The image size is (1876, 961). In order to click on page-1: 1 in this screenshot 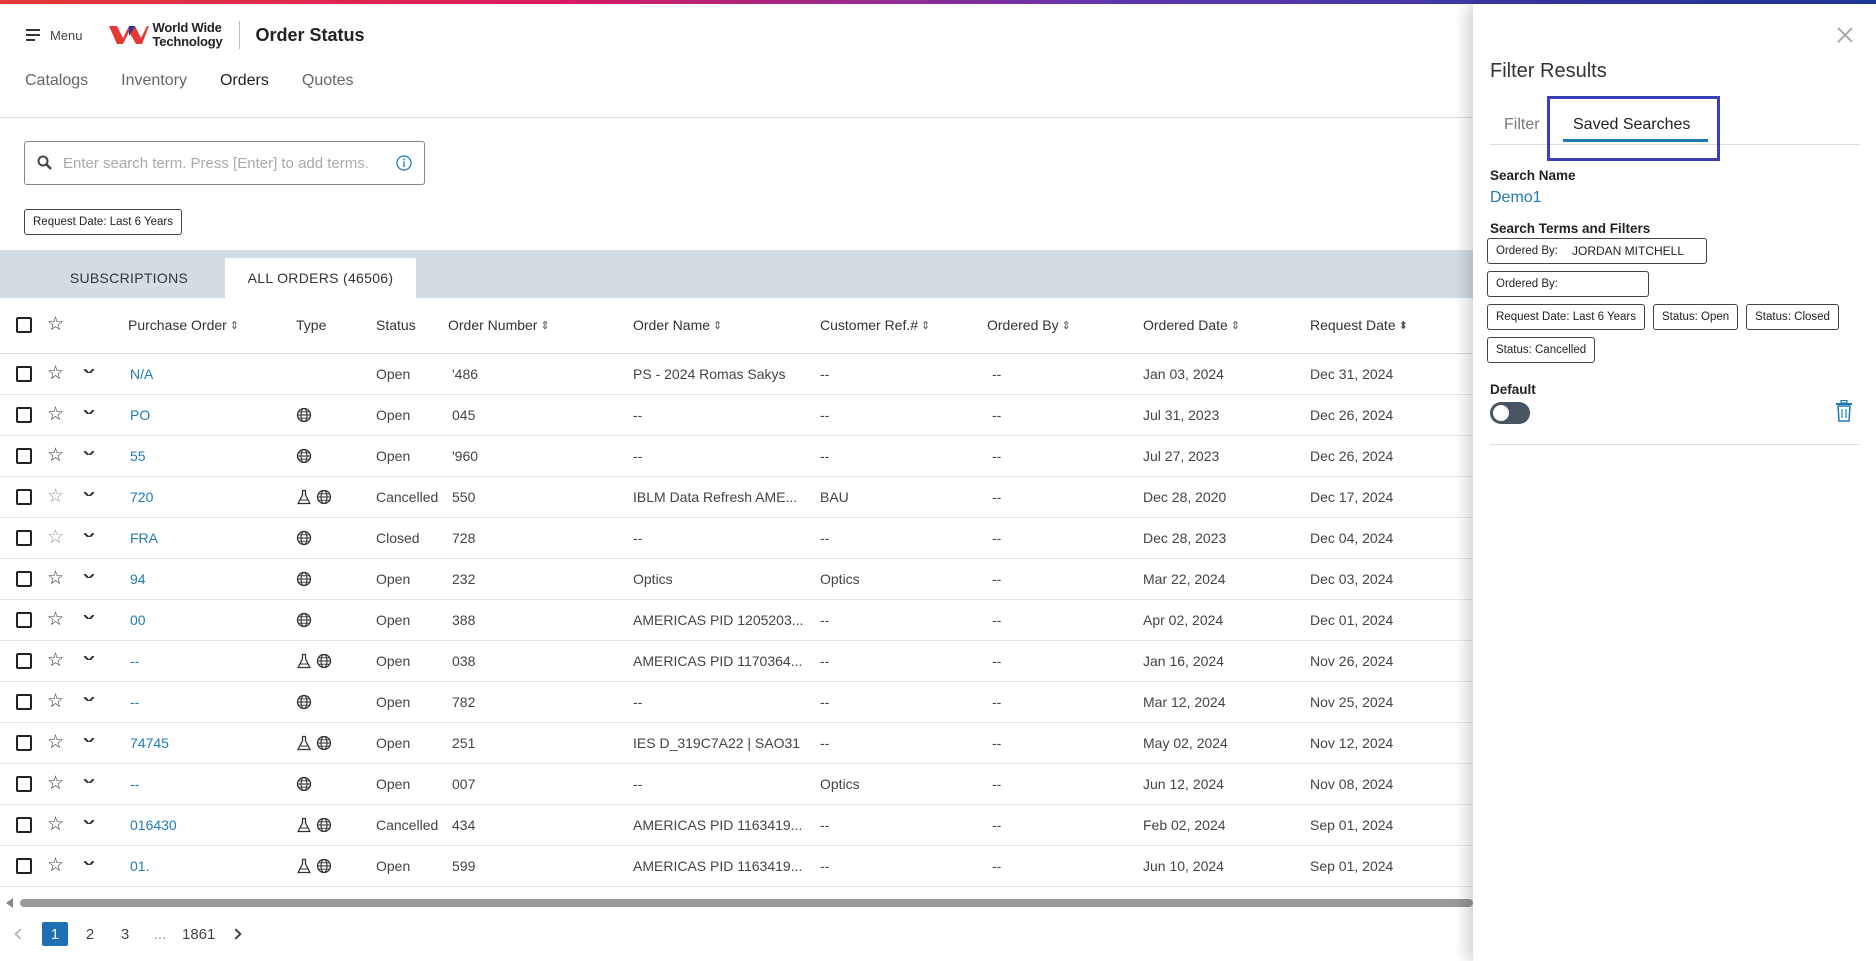, I will do `click(55, 934)`.